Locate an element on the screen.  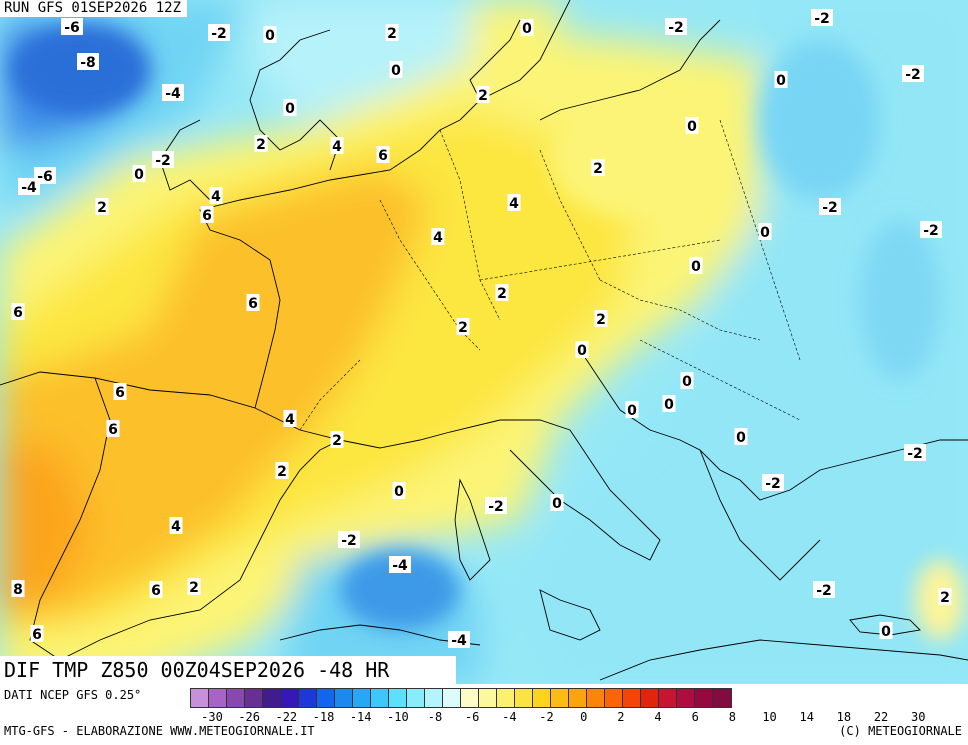
legend-tick-label: -10 is located at coordinates (398, 717).